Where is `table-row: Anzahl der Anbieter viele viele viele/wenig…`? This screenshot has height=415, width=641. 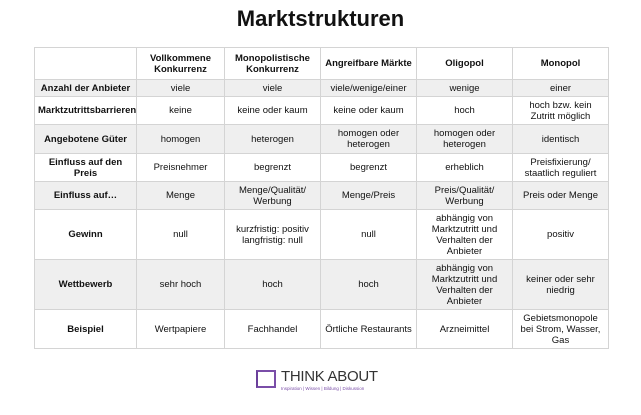
table-row: Anzahl der Anbieter viele viele viele/wenig… is located at coordinates (321, 88).